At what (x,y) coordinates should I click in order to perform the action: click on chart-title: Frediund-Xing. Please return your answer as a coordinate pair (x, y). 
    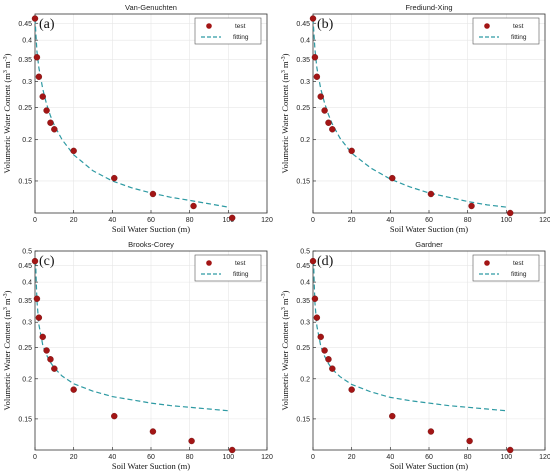
    Looking at the image, I should click on (428, 7).